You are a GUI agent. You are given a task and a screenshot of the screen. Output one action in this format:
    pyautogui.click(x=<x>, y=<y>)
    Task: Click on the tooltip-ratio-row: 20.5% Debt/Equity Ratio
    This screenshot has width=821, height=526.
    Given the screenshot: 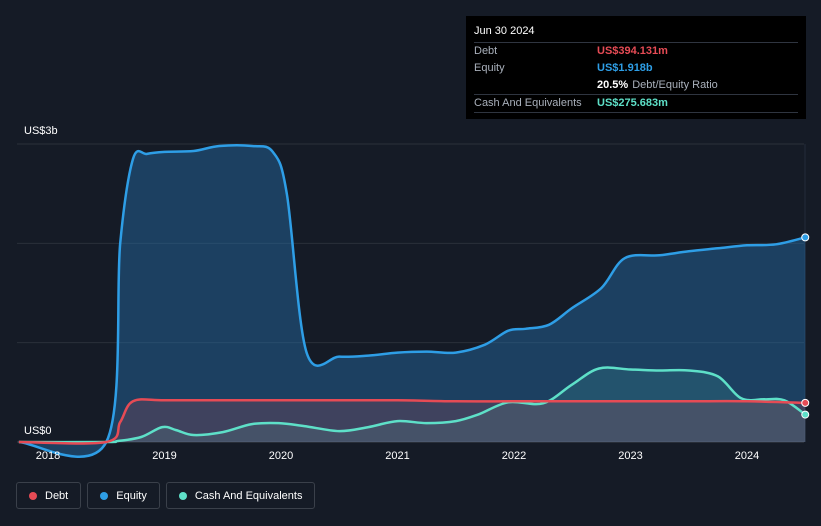 What is the action you would take?
    pyautogui.click(x=636, y=85)
    